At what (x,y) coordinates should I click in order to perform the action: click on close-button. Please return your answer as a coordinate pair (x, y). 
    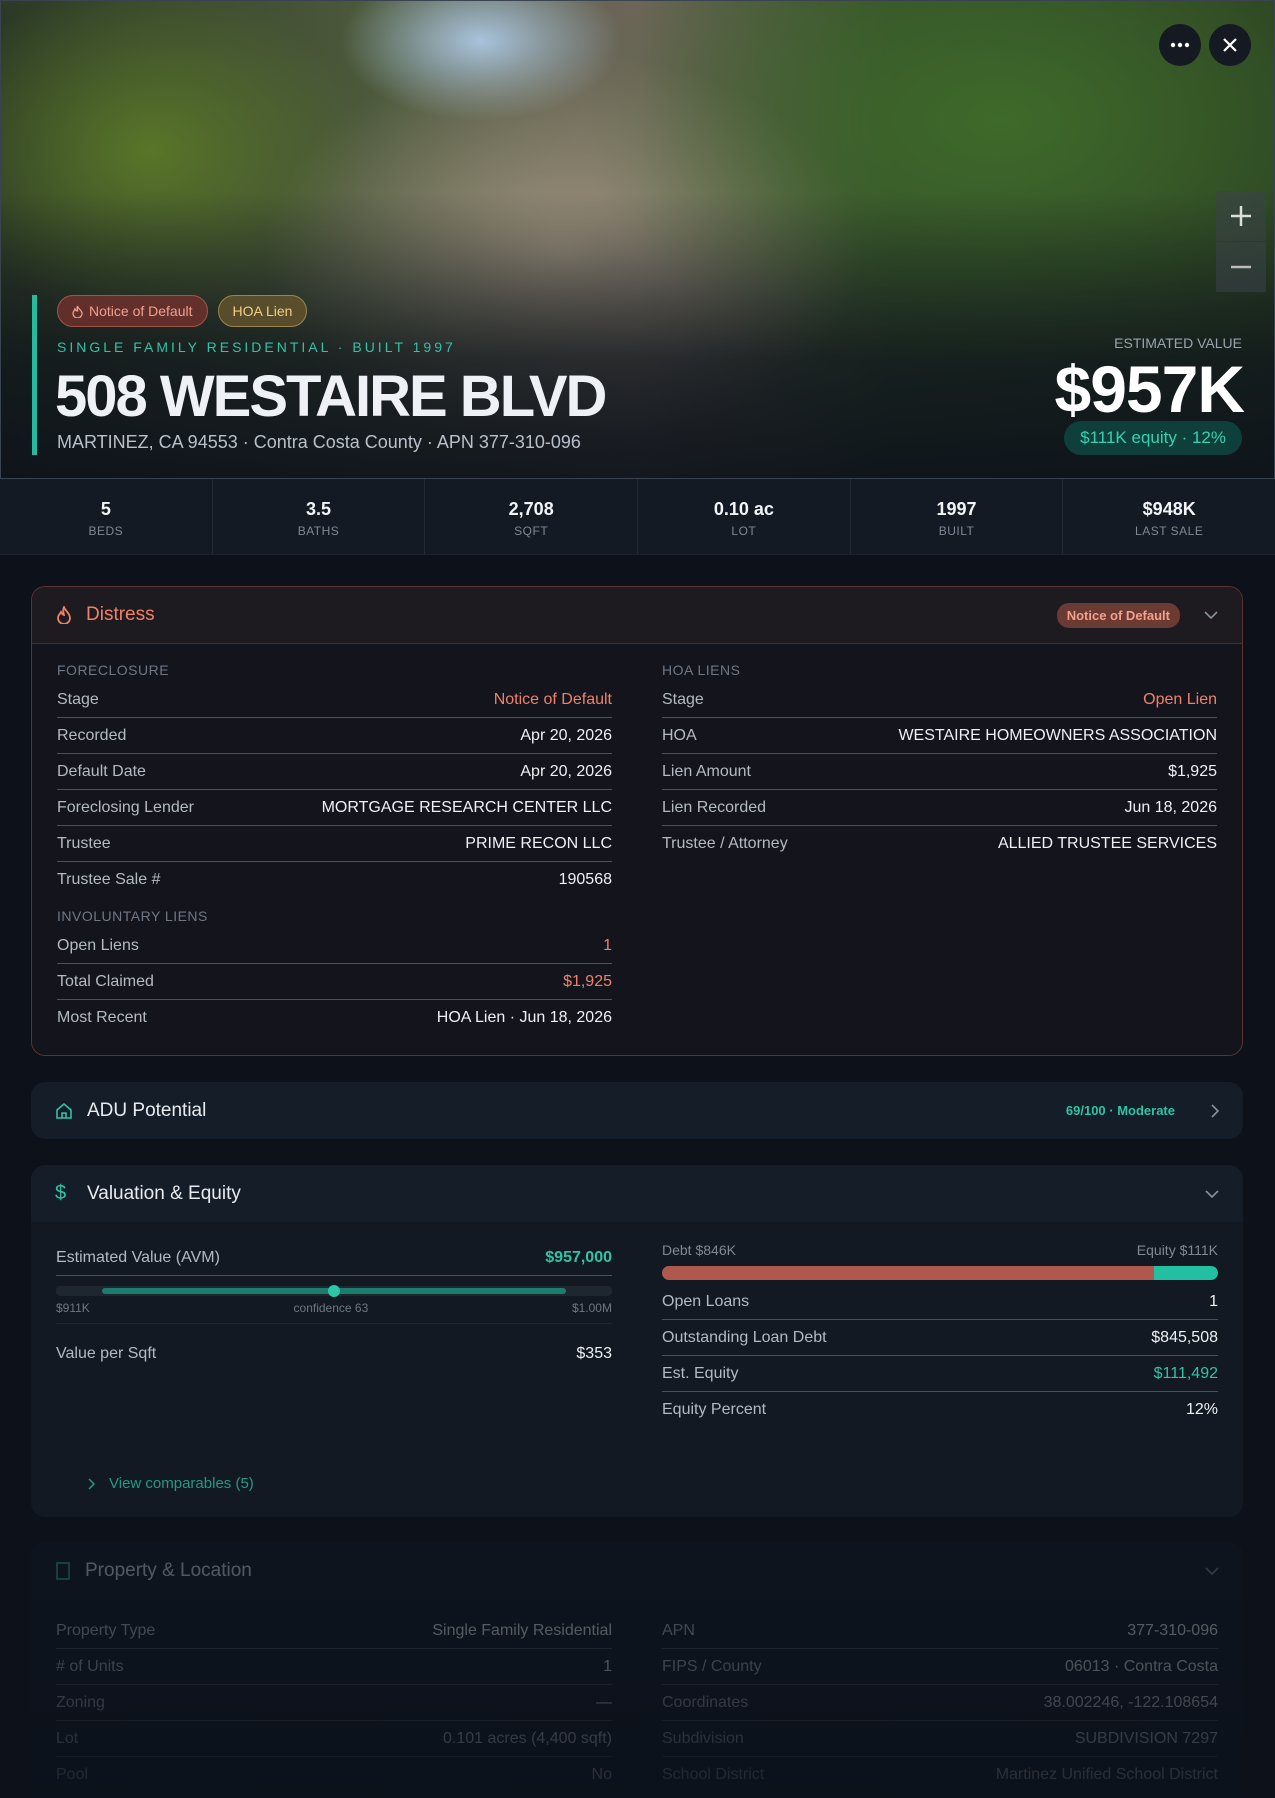
    Looking at the image, I should click on (1230, 45).